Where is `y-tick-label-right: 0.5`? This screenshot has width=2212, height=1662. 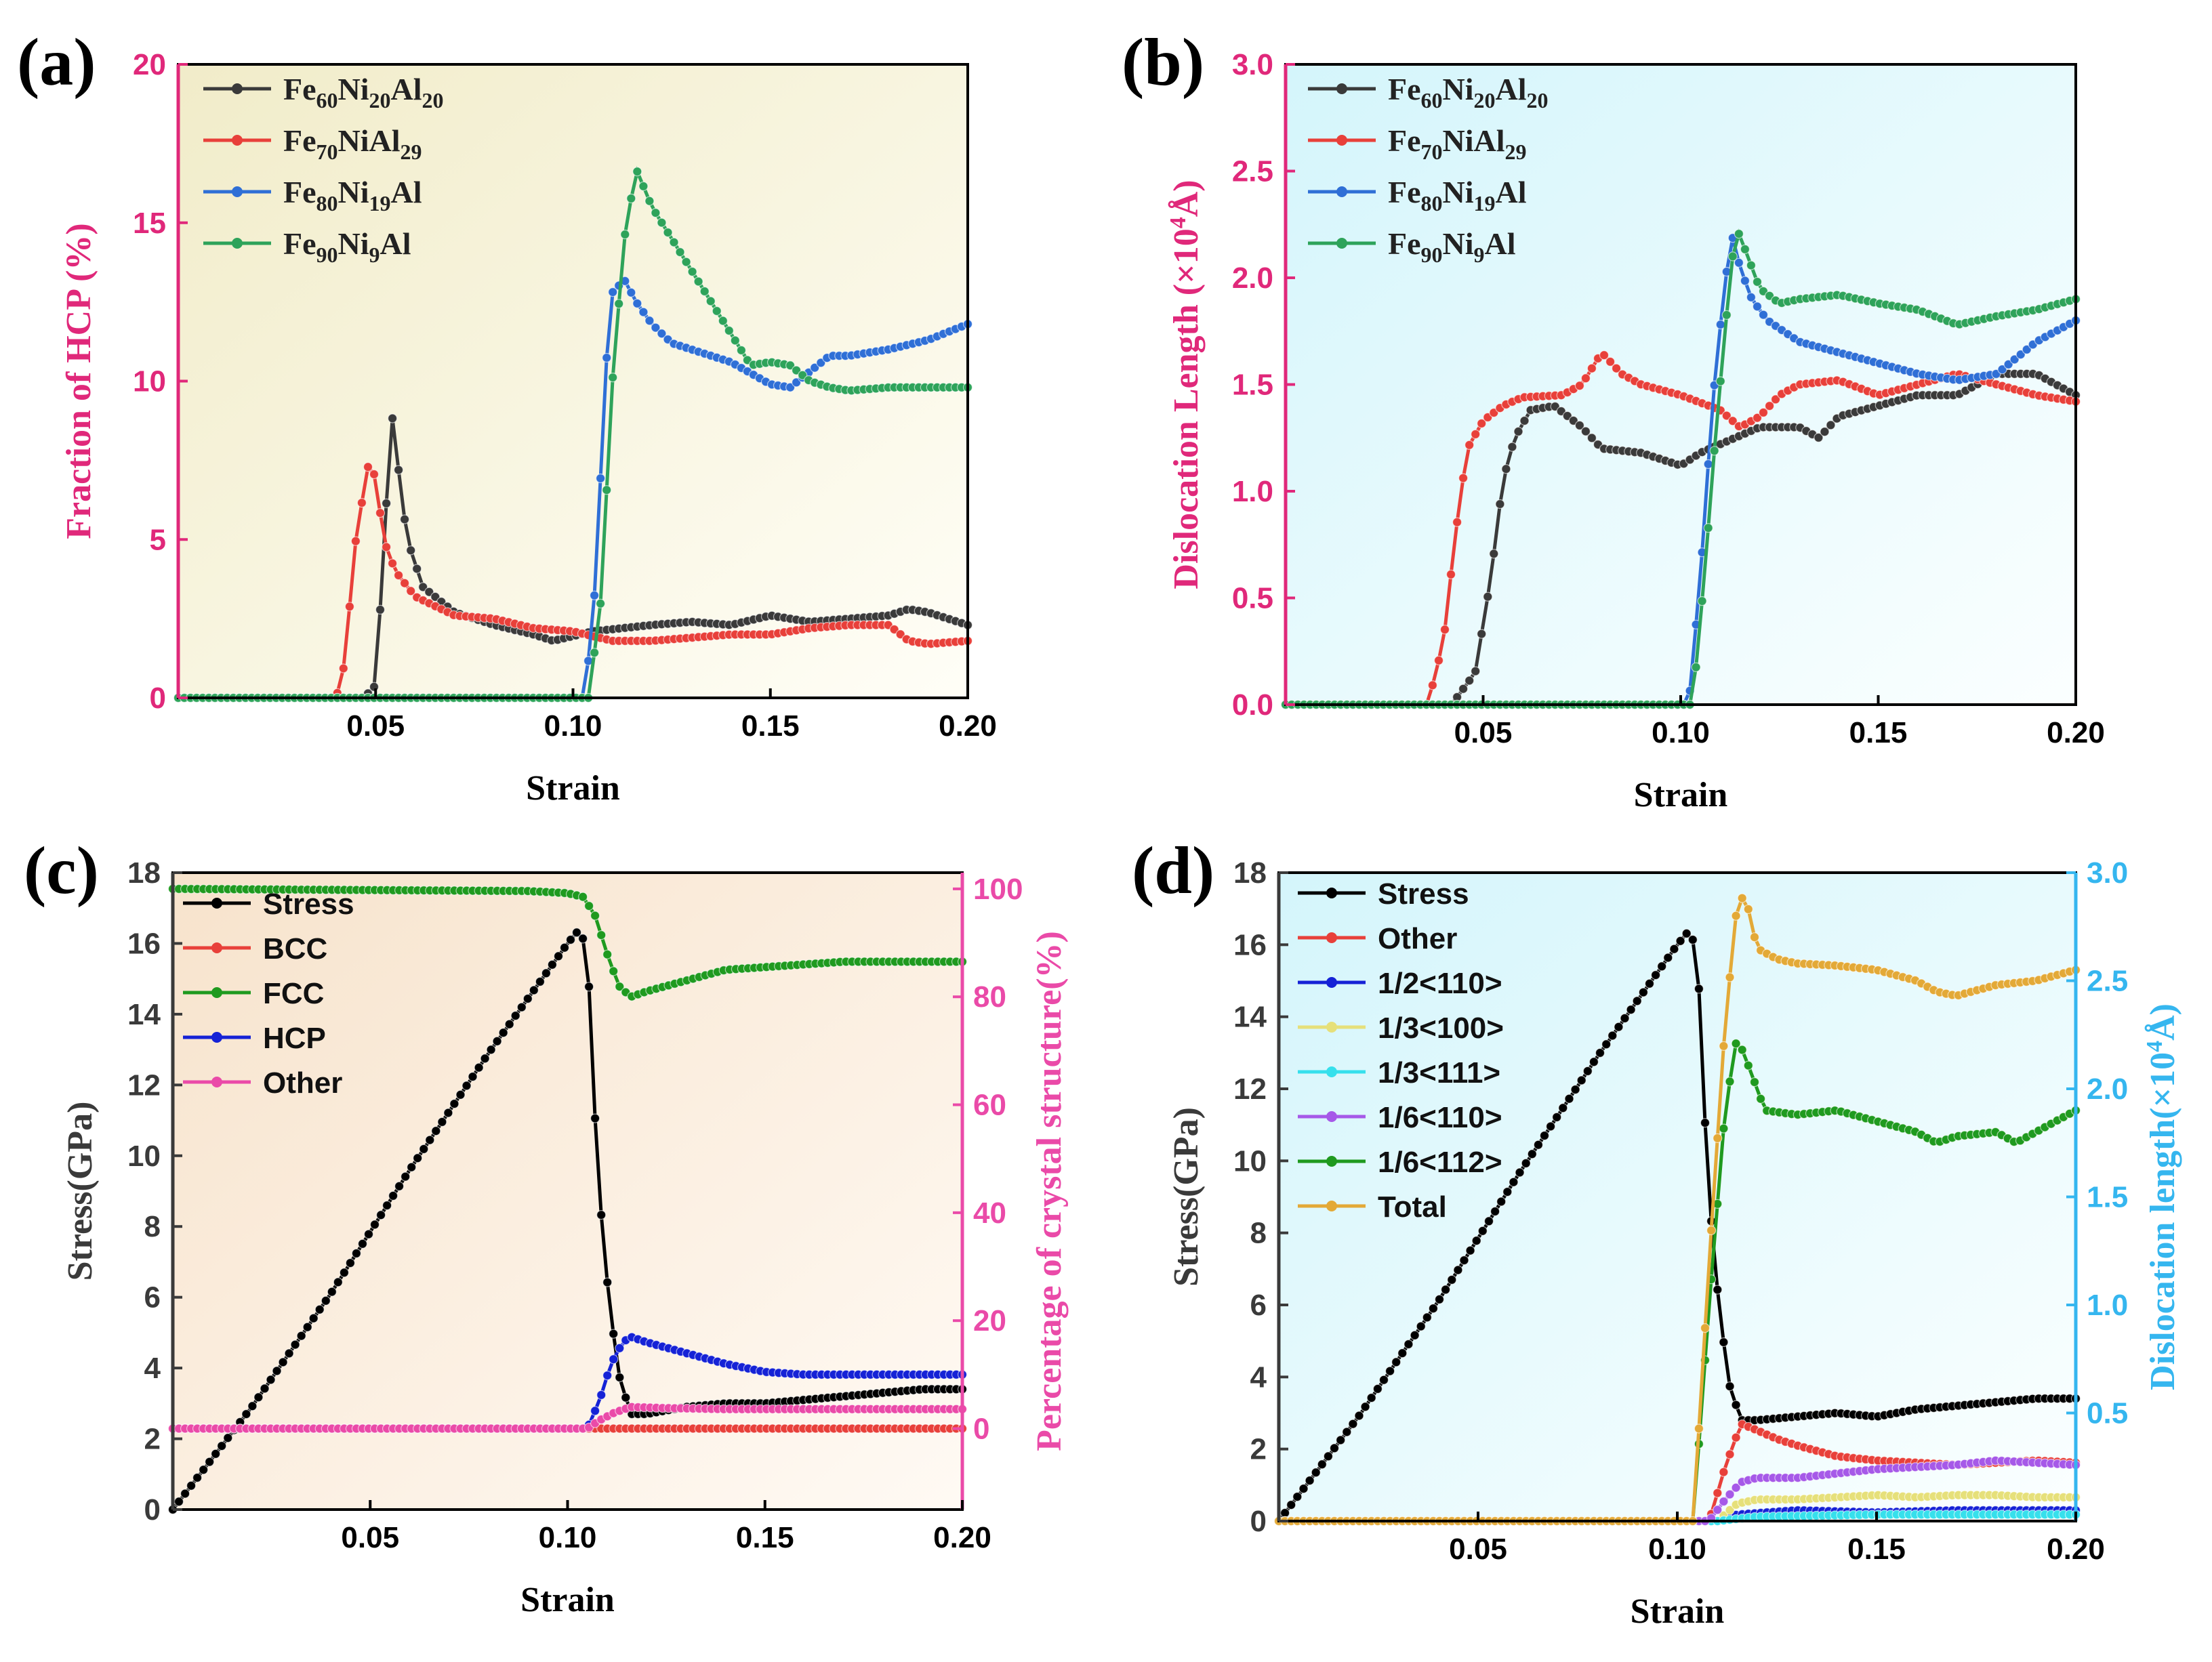 y-tick-label-right: 0.5 is located at coordinates (2107, 1413).